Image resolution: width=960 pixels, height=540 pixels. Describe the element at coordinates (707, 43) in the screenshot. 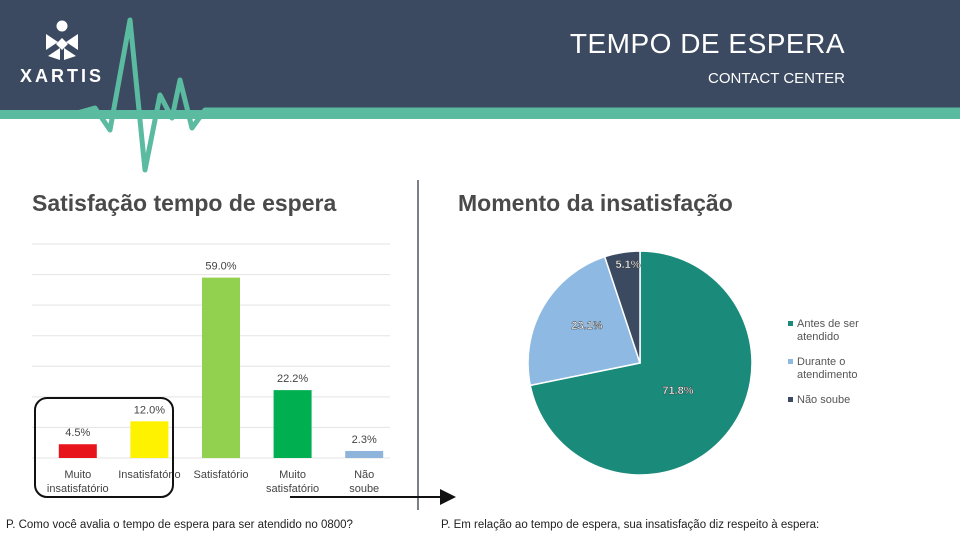

I see `page-title: TEMPO DE ESPERA` at that location.